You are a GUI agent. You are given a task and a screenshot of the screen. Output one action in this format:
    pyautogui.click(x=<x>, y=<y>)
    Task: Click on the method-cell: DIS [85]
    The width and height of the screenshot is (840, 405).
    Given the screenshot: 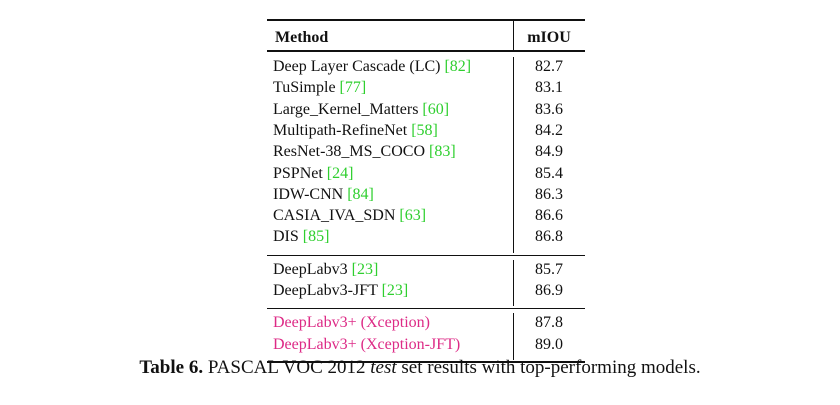 What is the action you would take?
    pyautogui.click(x=301, y=237)
    